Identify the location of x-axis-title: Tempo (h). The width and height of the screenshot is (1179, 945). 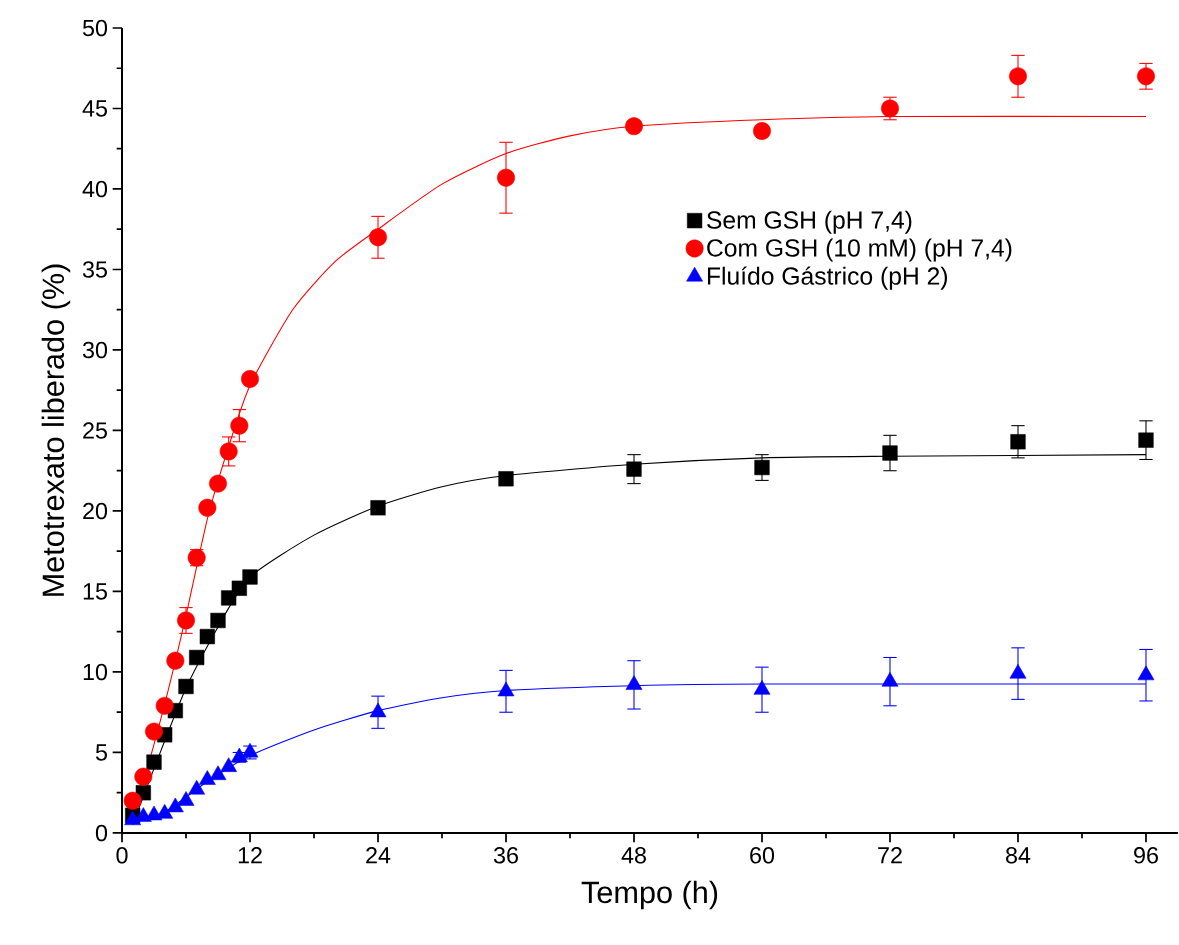
(649, 895).